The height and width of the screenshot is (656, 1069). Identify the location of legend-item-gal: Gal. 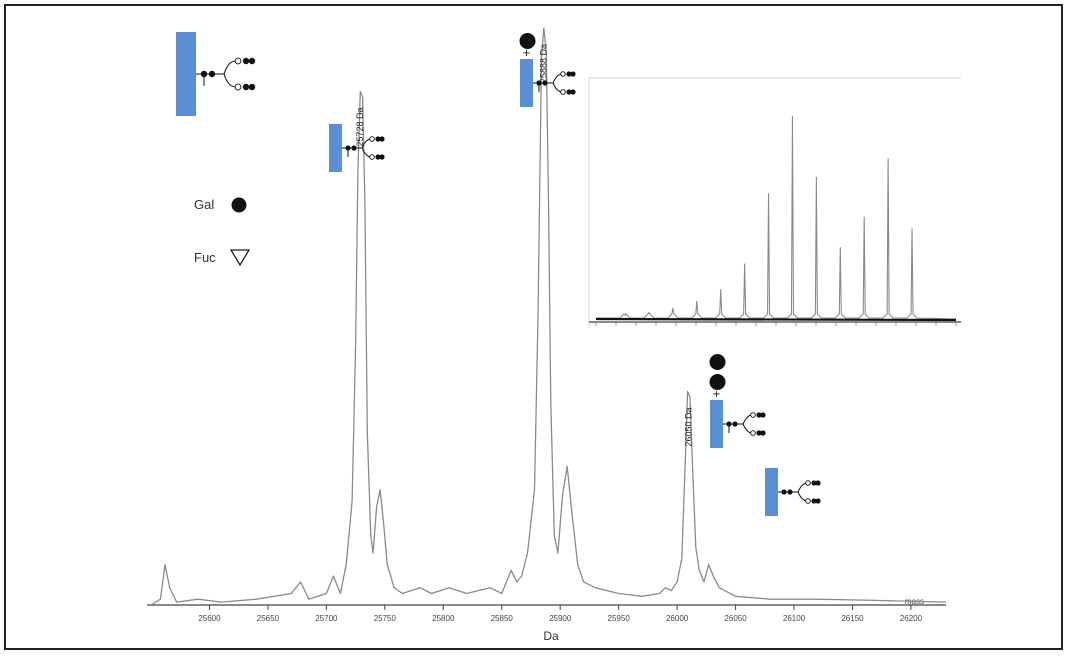
(220, 205).